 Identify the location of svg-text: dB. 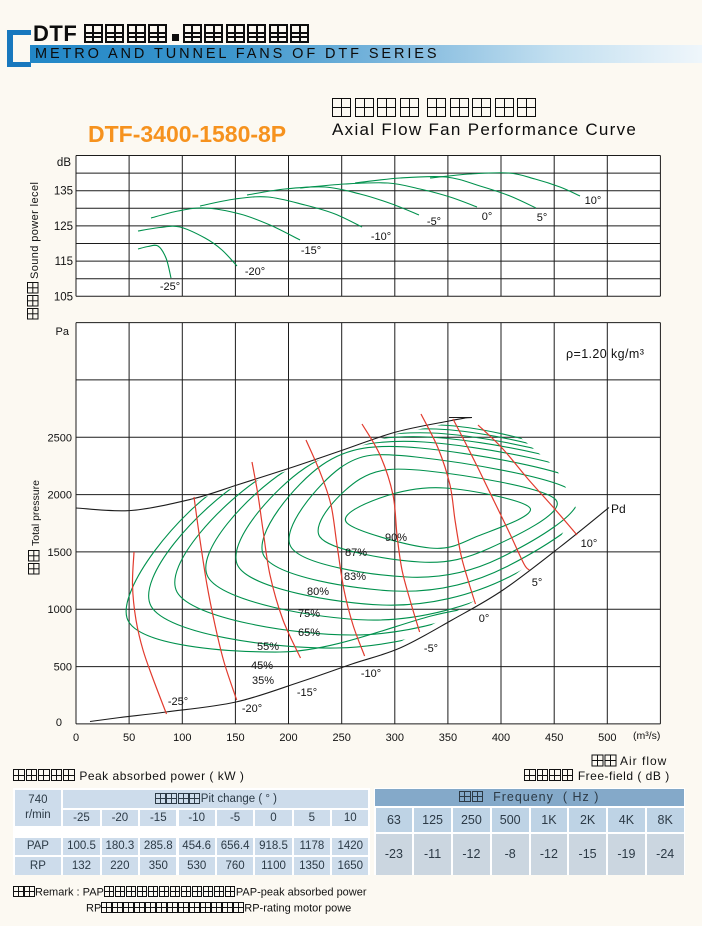
(64, 163).